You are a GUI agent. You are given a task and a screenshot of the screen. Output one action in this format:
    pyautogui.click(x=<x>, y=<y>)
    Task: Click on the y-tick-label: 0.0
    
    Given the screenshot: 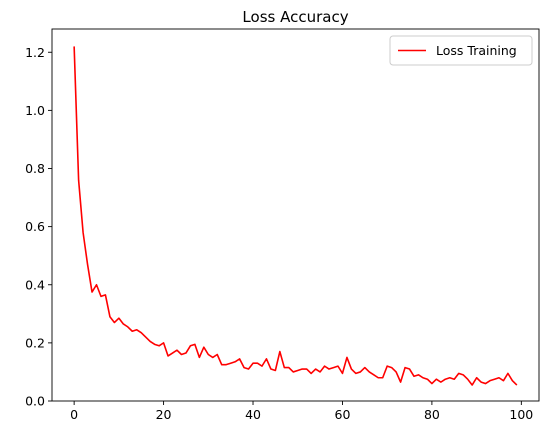 What is the action you would take?
    pyautogui.click(x=35, y=401)
    